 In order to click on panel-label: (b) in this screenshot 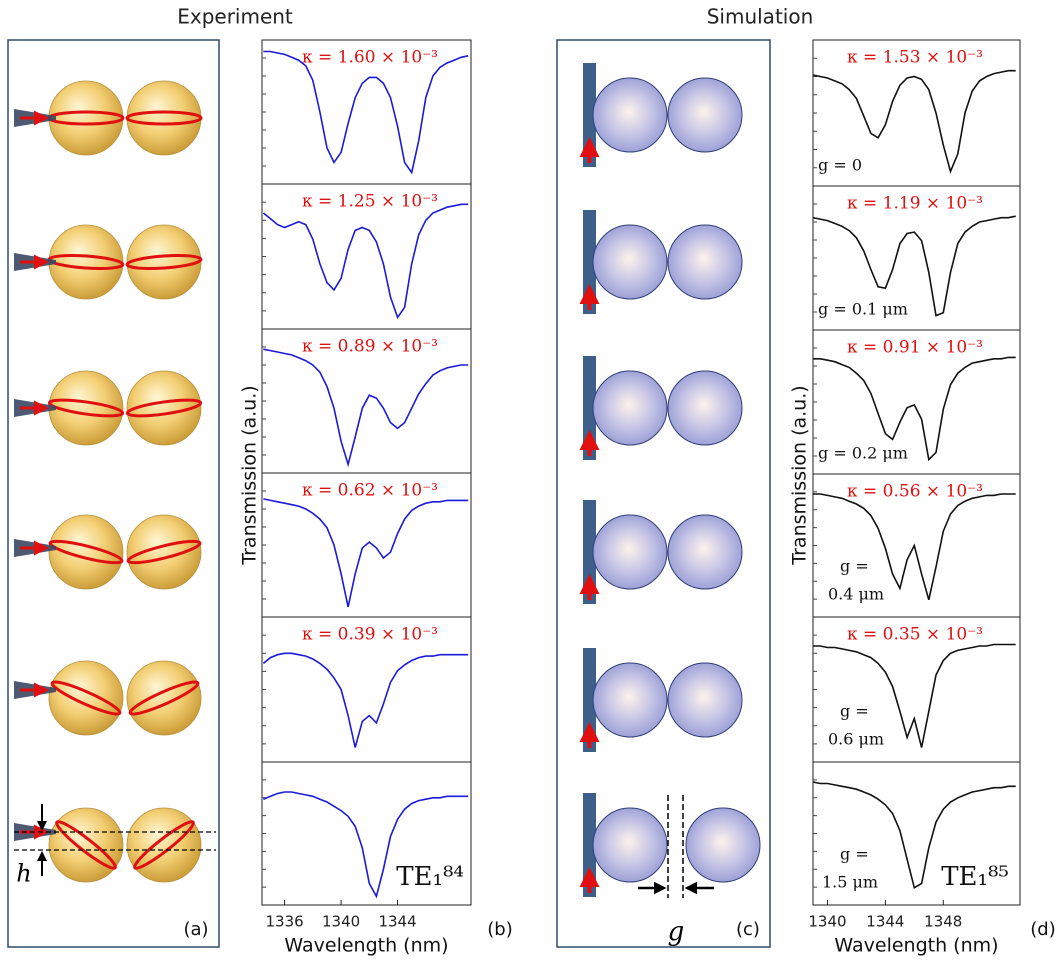, I will do `click(499, 929)`.